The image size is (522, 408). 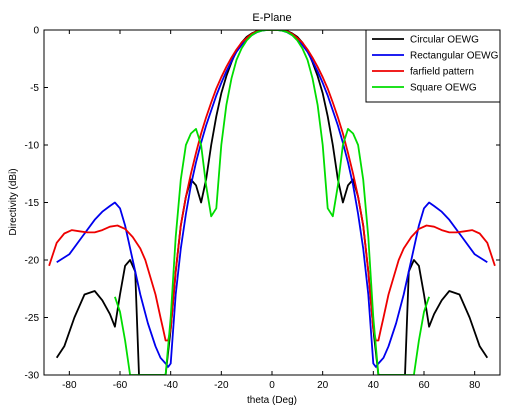 I want to click on legend-box, so click(x=433, y=66).